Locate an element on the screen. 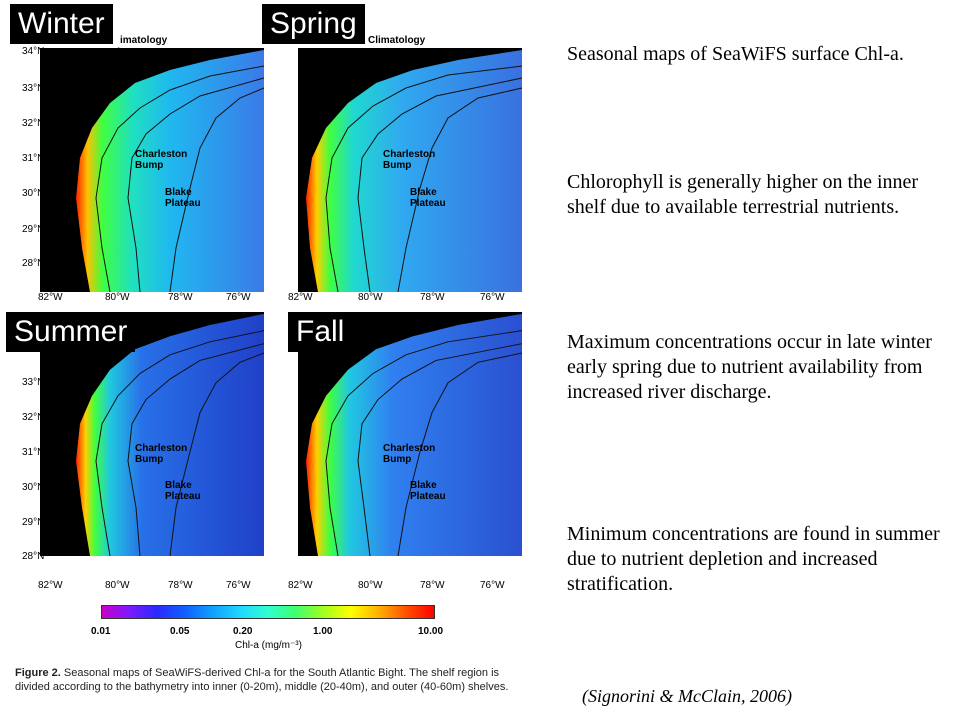  lat-label: 34°N is located at coordinates (33, 51).